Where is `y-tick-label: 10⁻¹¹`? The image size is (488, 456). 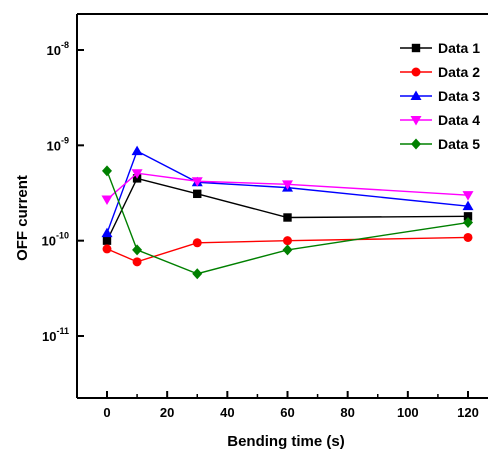
y-tick-label: 10⁻¹¹ is located at coordinates (55, 335).